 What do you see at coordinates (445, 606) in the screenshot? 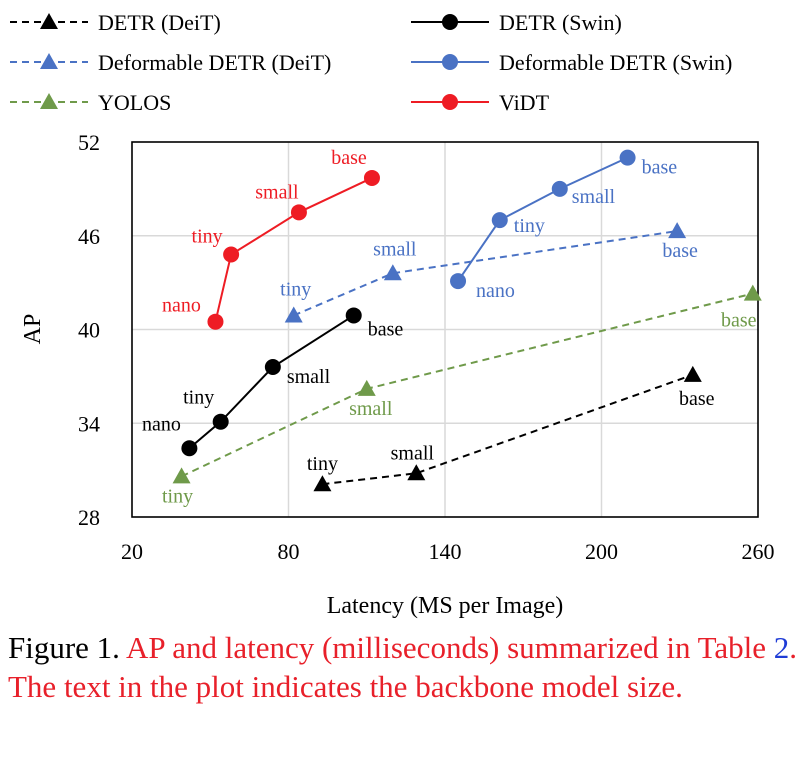
I see `x-axis-label: Latency (MS per Image)` at bounding box center [445, 606].